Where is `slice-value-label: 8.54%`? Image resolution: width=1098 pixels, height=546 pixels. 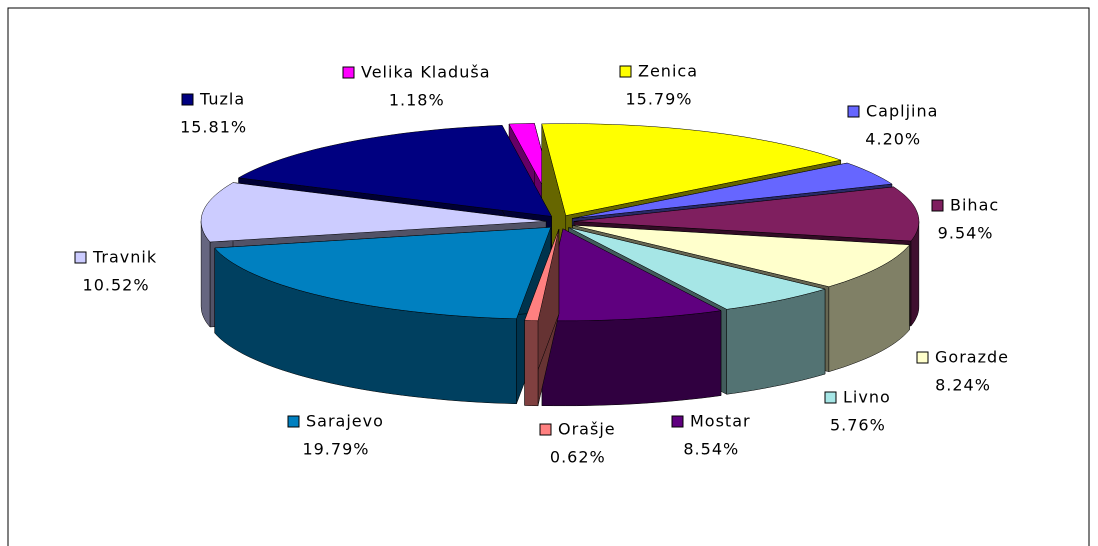
slice-value-label: 8.54% is located at coordinates (711, 449).